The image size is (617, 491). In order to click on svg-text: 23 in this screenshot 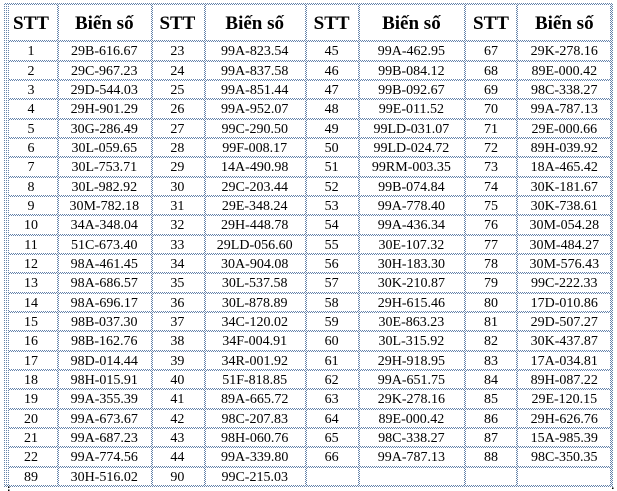, I will do `click(177, 51)`.